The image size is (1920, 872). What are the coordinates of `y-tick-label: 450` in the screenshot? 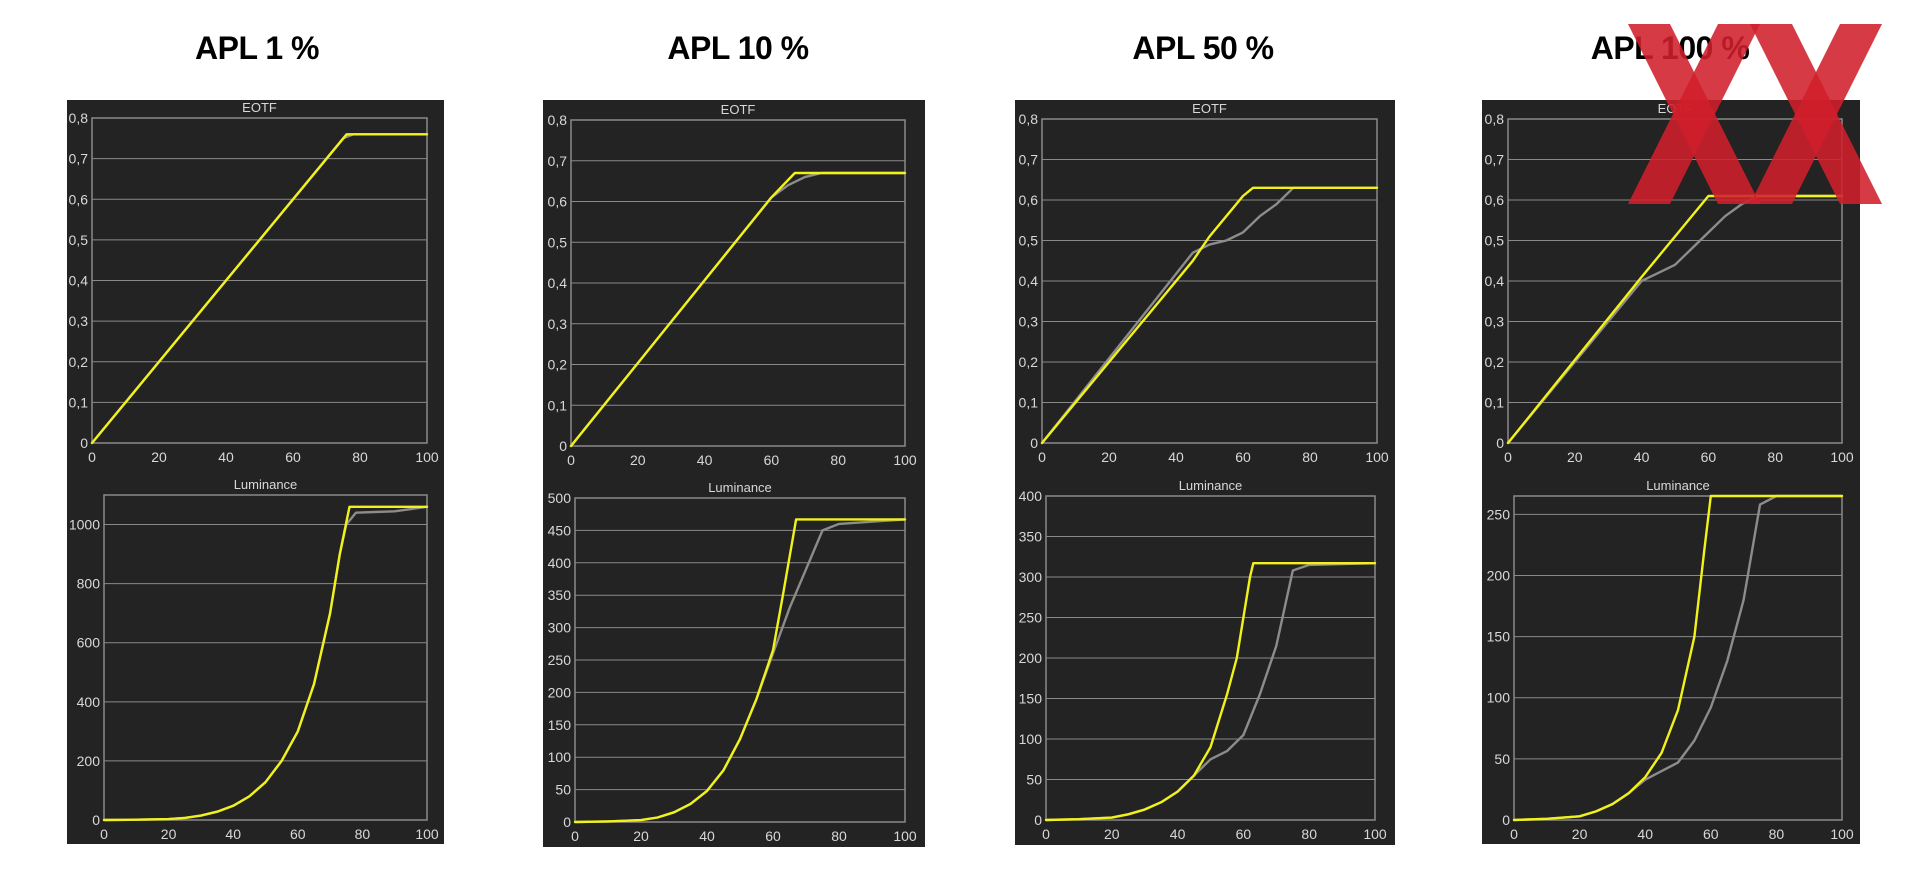 It's located at (560, 530).